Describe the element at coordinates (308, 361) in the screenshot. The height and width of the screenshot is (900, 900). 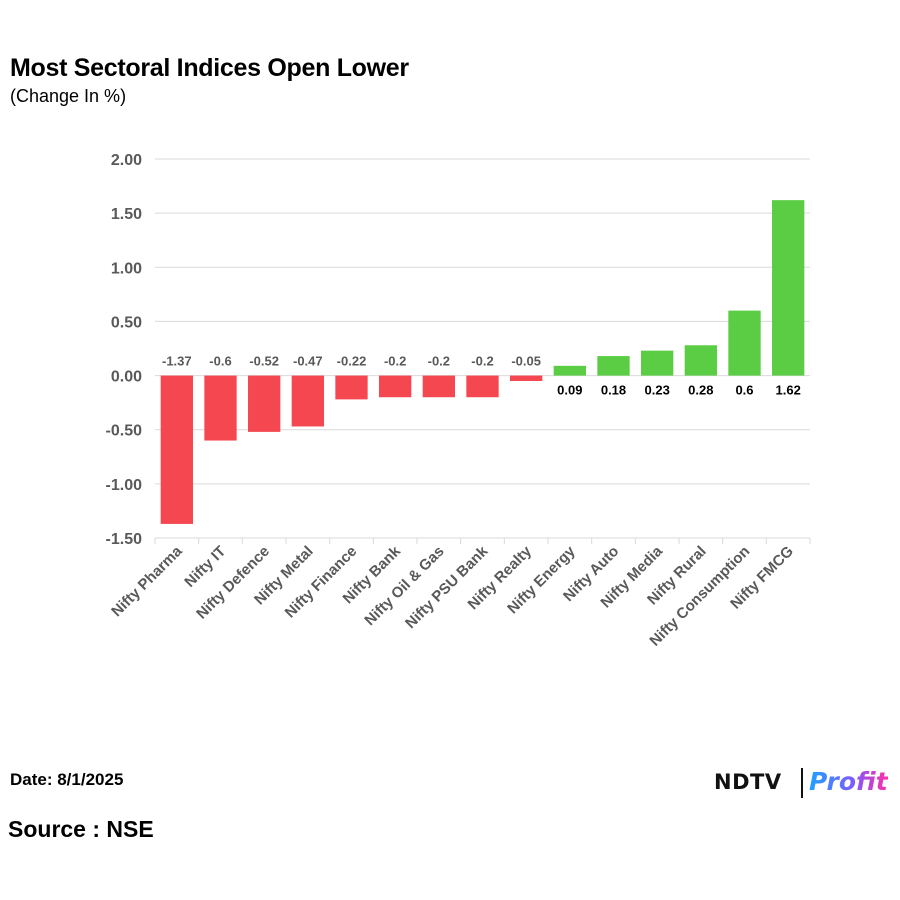
I see `data-label: -0.47` at that location.